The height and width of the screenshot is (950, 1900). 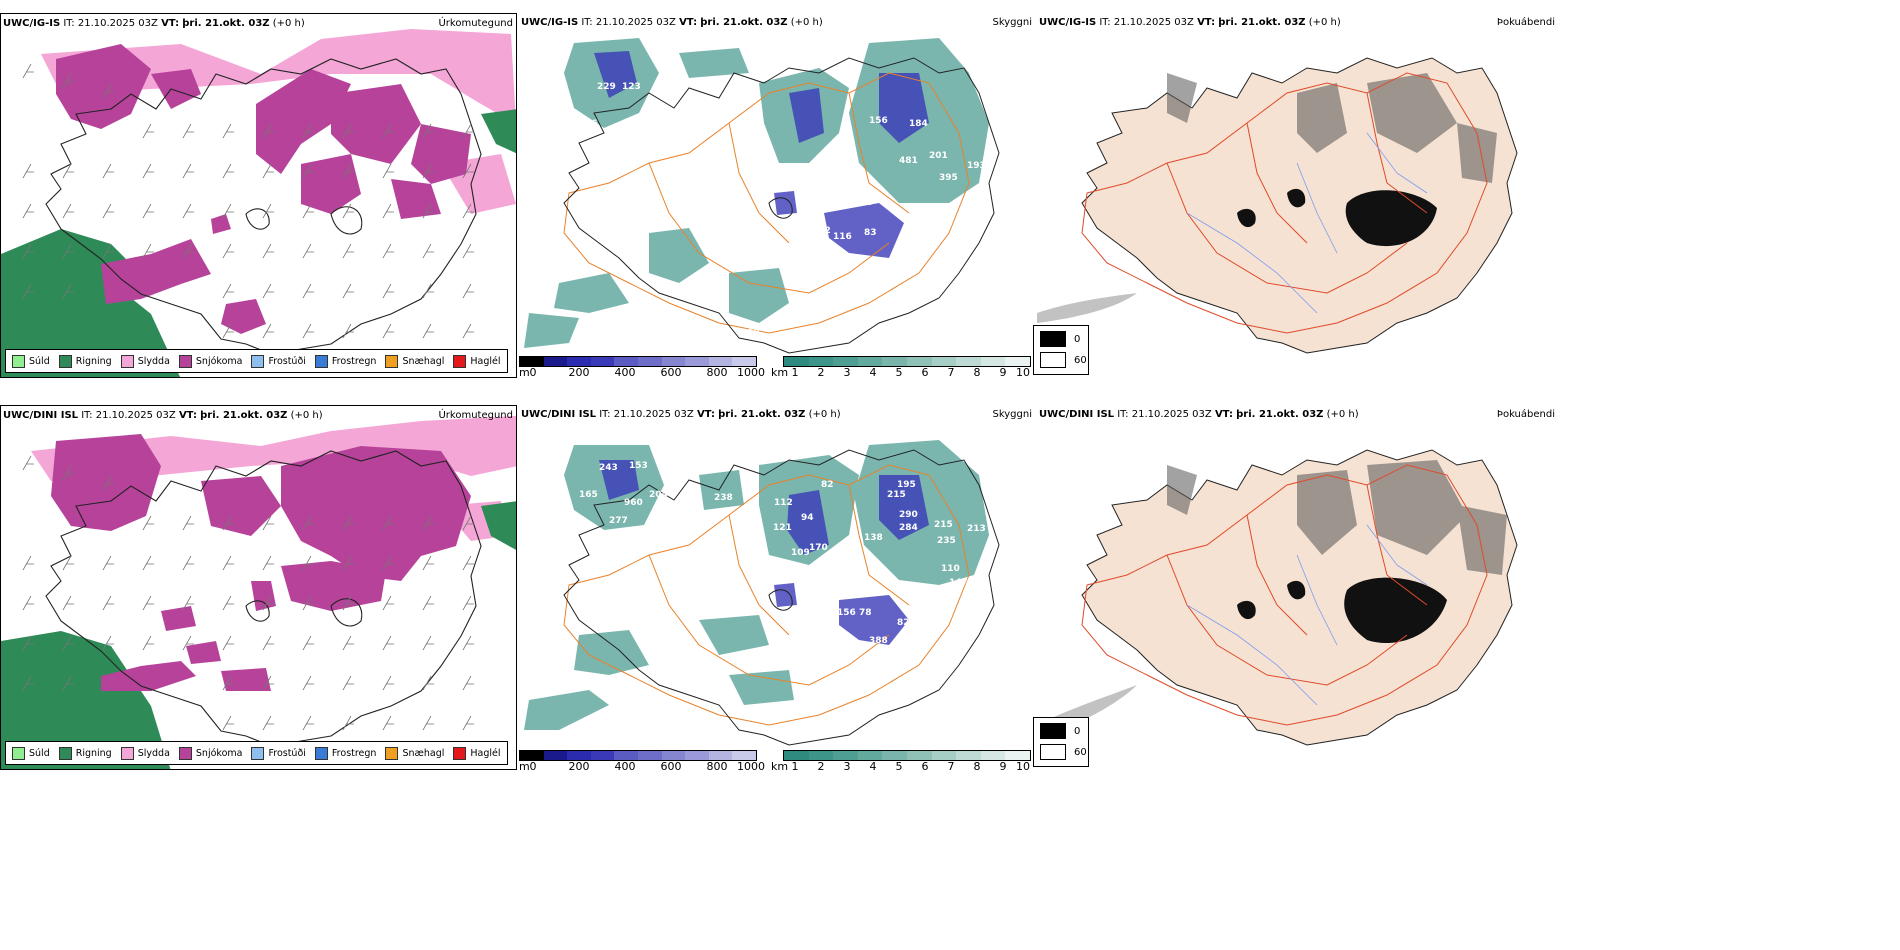 I want to click on colorbar-tick: 800, so click(x=717, y=765).